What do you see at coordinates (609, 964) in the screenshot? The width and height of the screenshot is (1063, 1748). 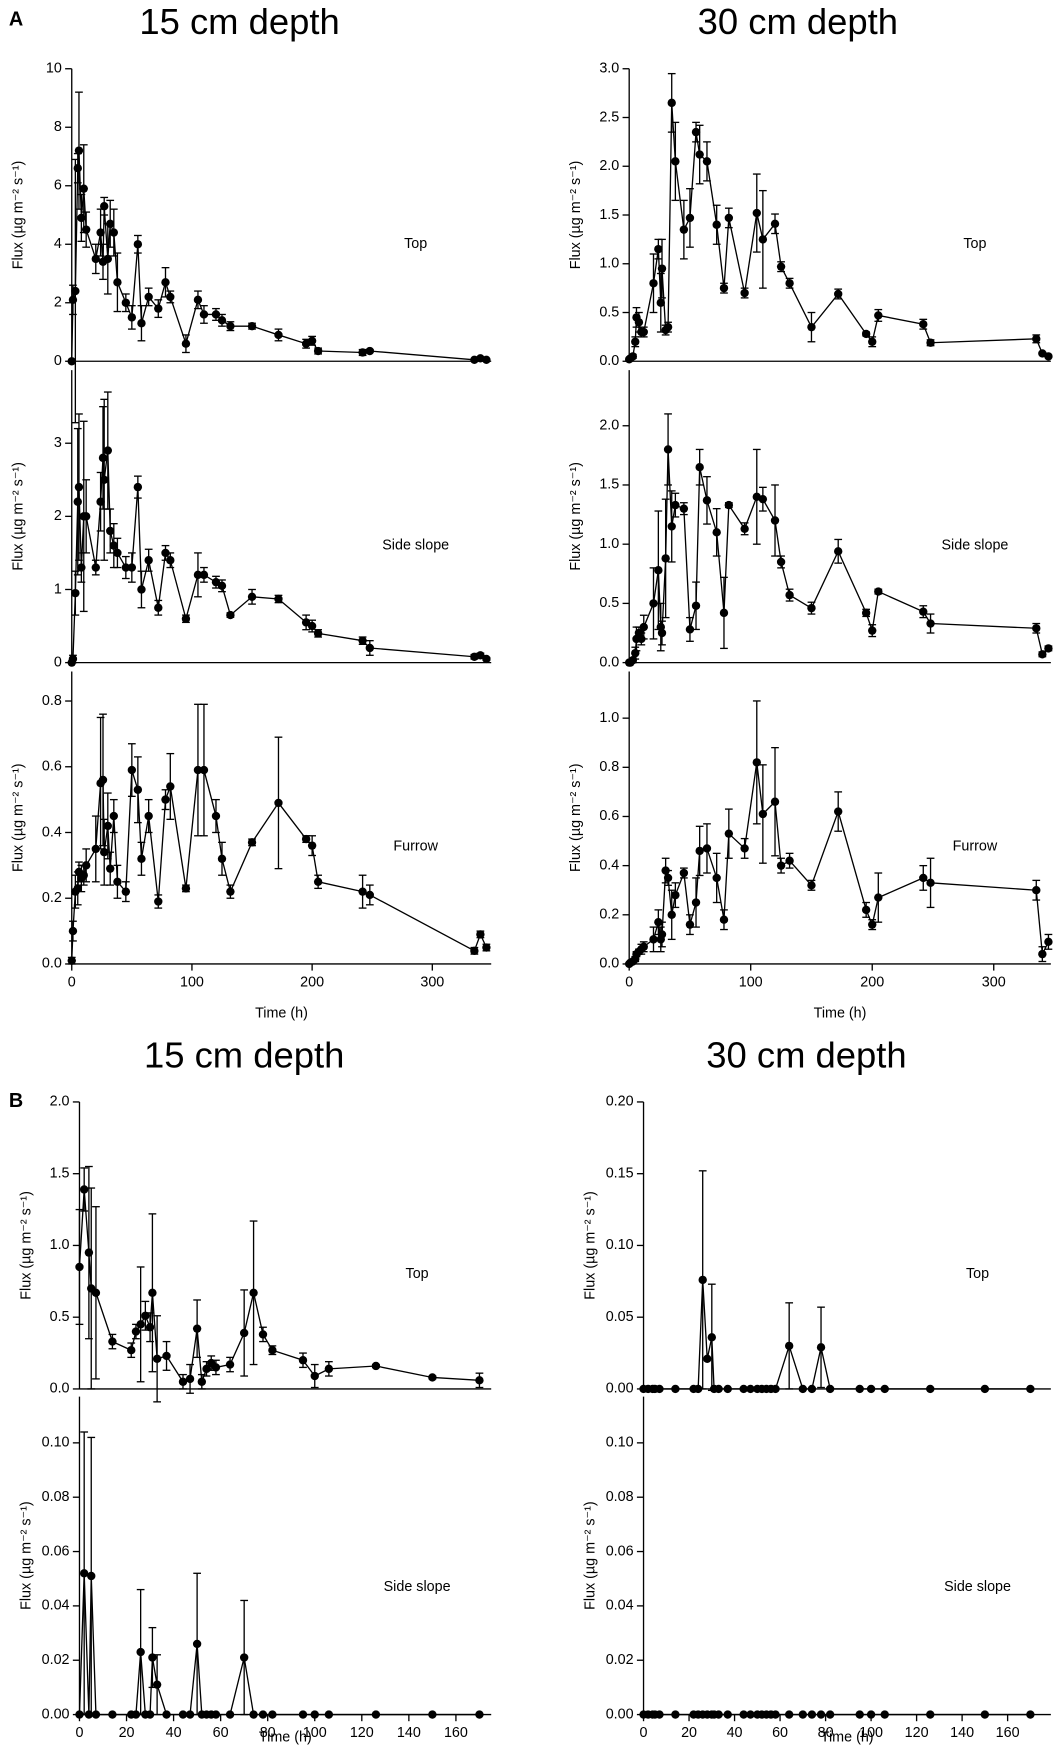 I see `y-tick-label: 0.0` at bounding box center [609, 964].